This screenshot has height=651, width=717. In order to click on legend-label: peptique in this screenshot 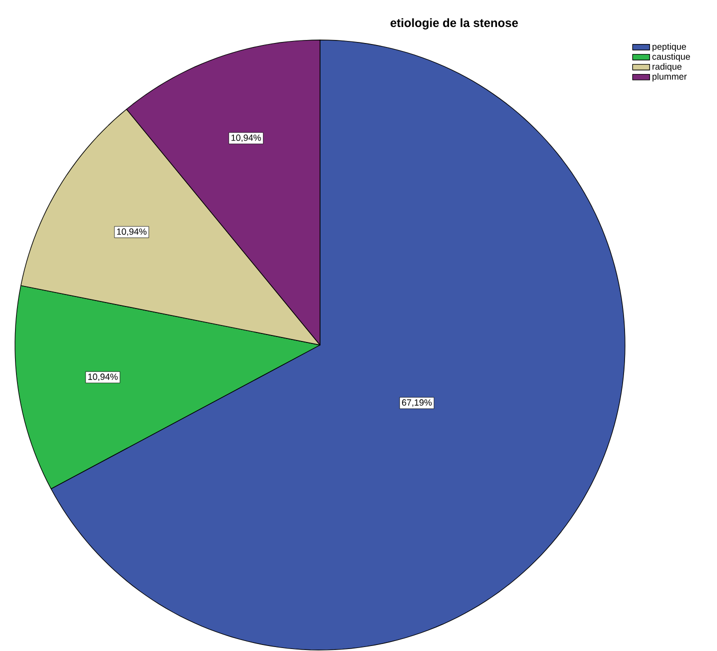, I will do `click(669, 47)`.